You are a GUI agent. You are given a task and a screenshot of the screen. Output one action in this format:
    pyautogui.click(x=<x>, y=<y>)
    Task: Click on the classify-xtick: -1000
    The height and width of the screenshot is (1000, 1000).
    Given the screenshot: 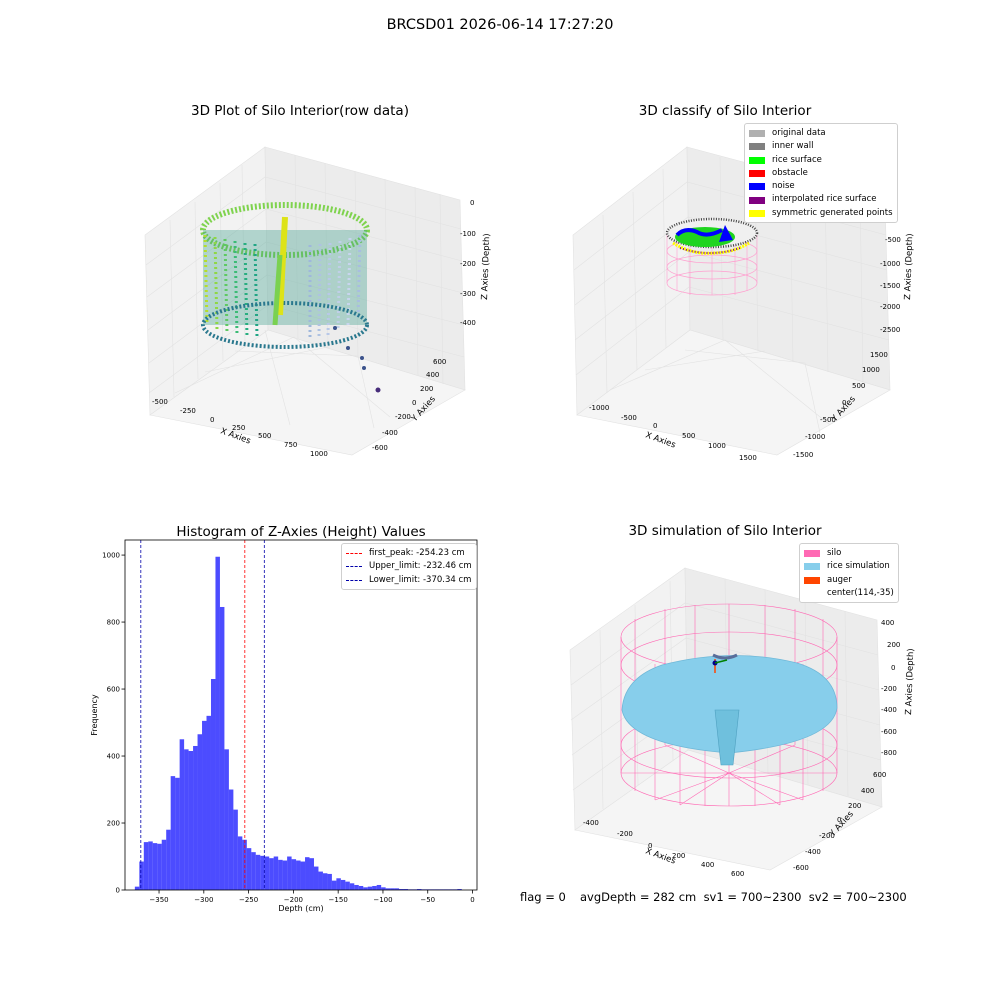 What is the action you would take?
    pyautogui.click(x=599, y=408)
    